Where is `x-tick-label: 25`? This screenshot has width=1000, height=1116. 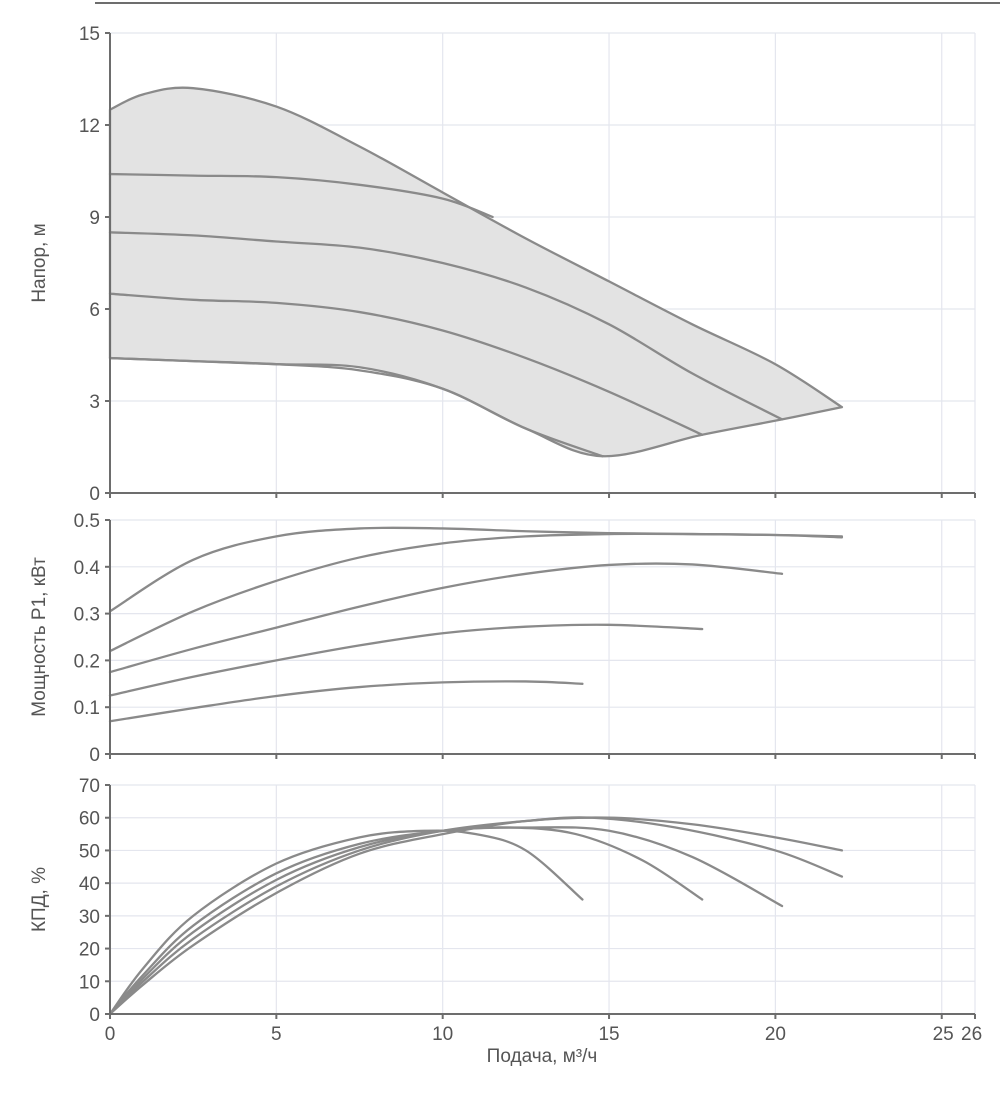 x-tick-label: 25 is located at coordinates (943, 1034).